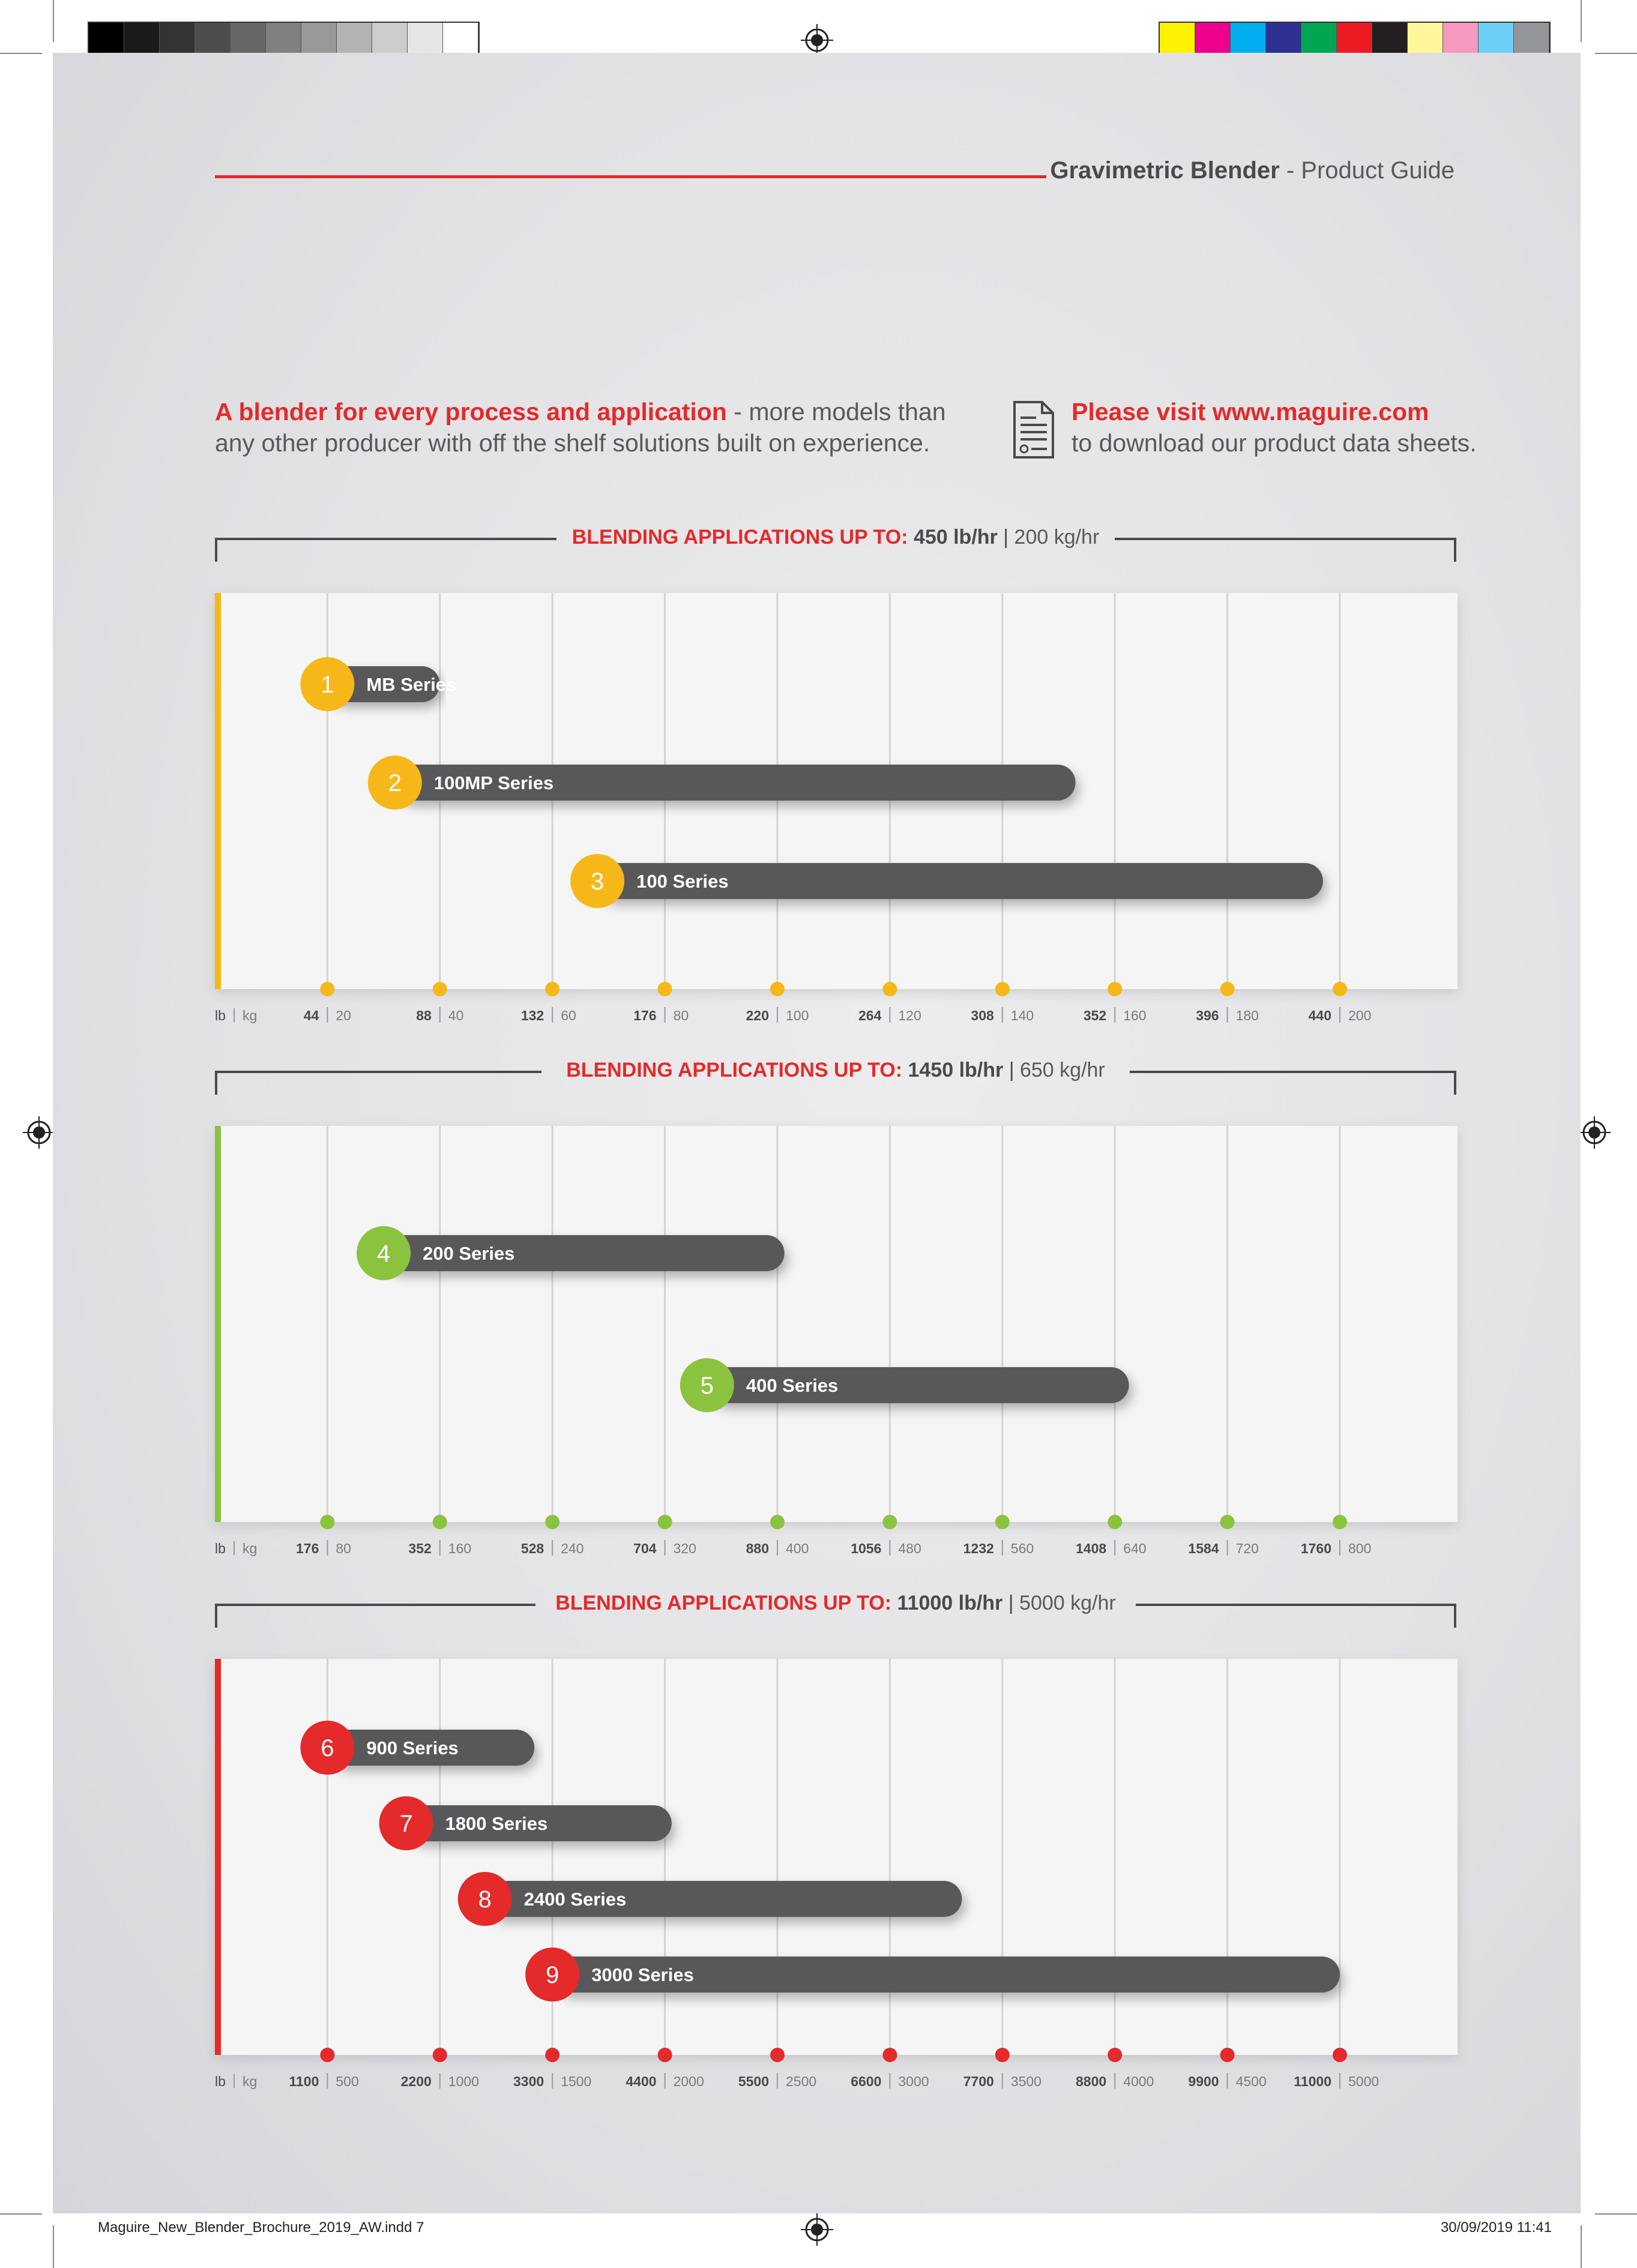  I want to click on page-title: Gravimetric Blender - Product Guide, so click(1253, 170).